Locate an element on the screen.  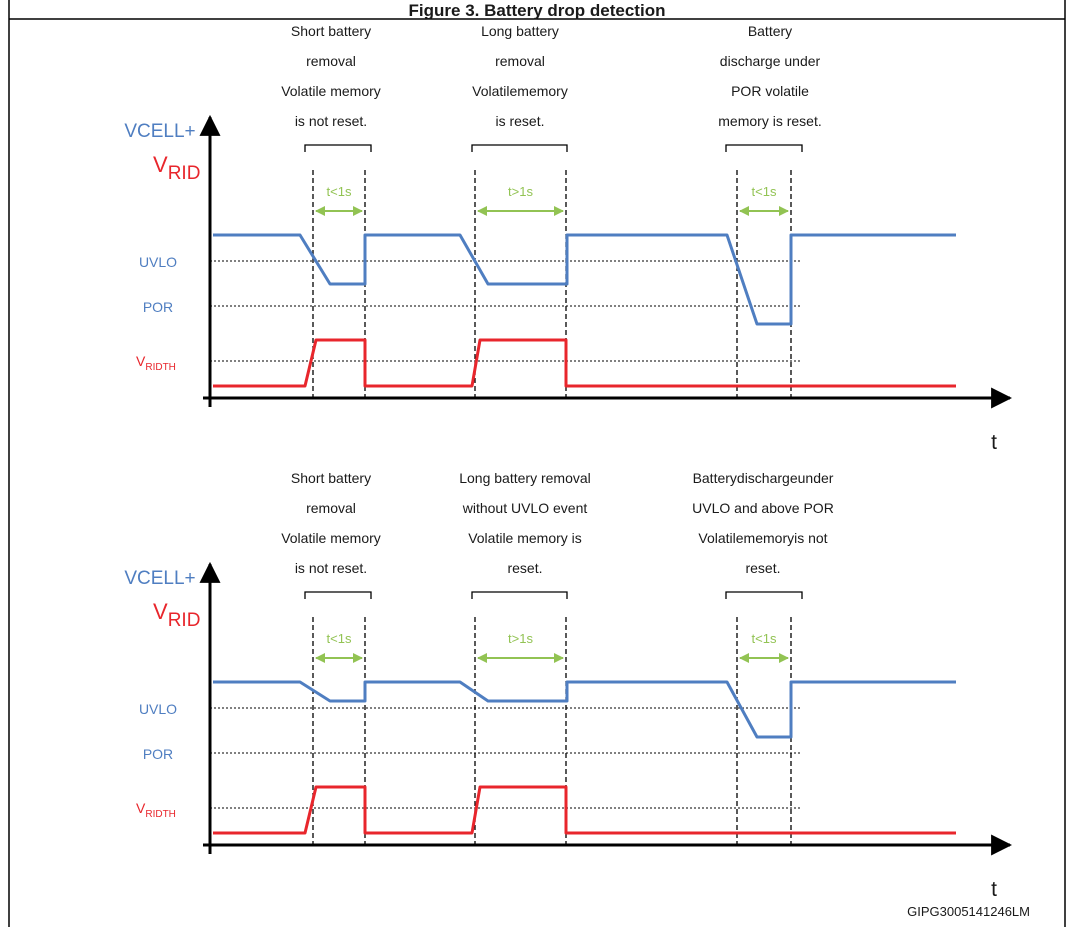
panel-bottom-event-1-note-line: Volatile memory is located at coordinates (331, 538).